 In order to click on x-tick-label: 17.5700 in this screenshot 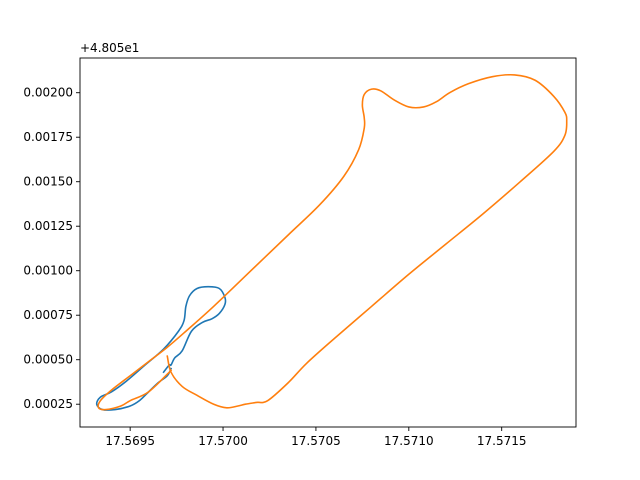, I will do `click(223, 441)`.